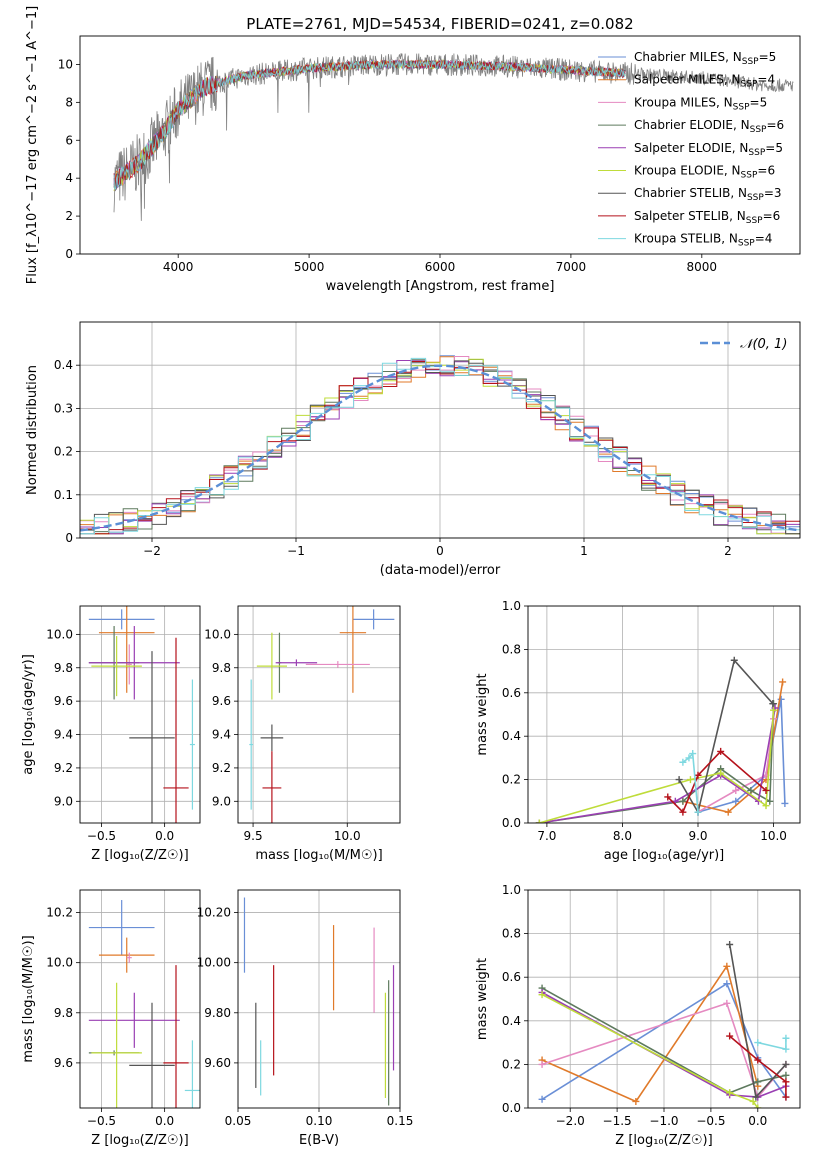 The height and width of the screenshot is (1170, 819). Describe the element at coordinates (28, 998) in the screenshot. I see `mass-vs-Z-y-axis-label: mass [log₁₀(M/M☉)]` at that location.